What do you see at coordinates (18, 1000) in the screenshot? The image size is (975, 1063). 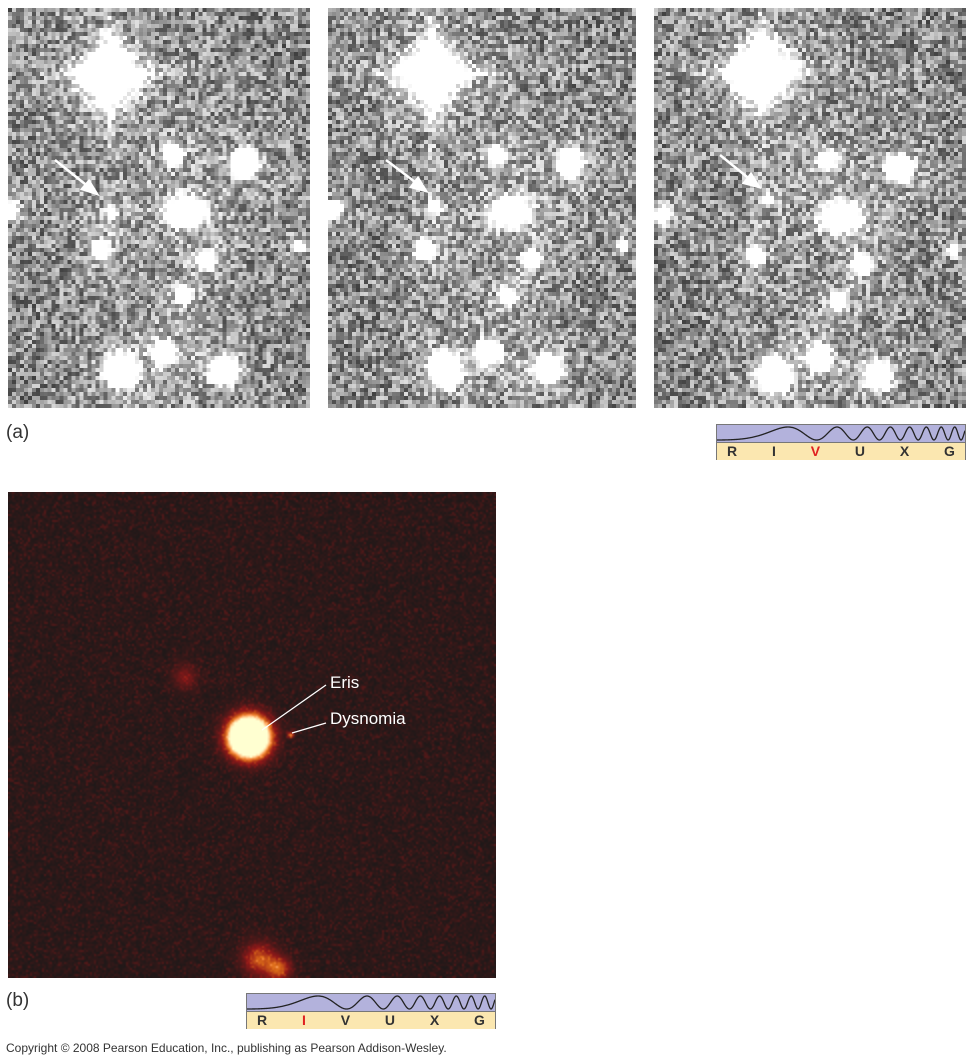 I see `panel-b-label: (b)` at bounding box center [18, 1000].